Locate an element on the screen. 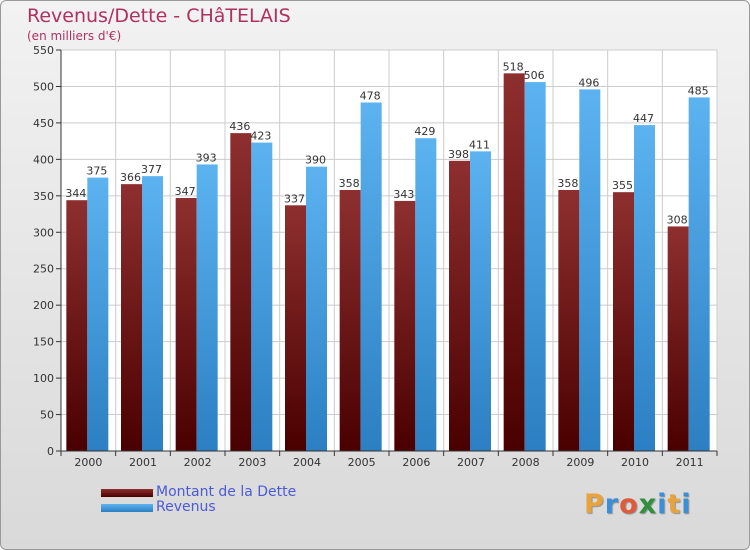 The height and width of the screenshot is (550, 750). y-tick-label: 500 is located at coordinates (43, 86).